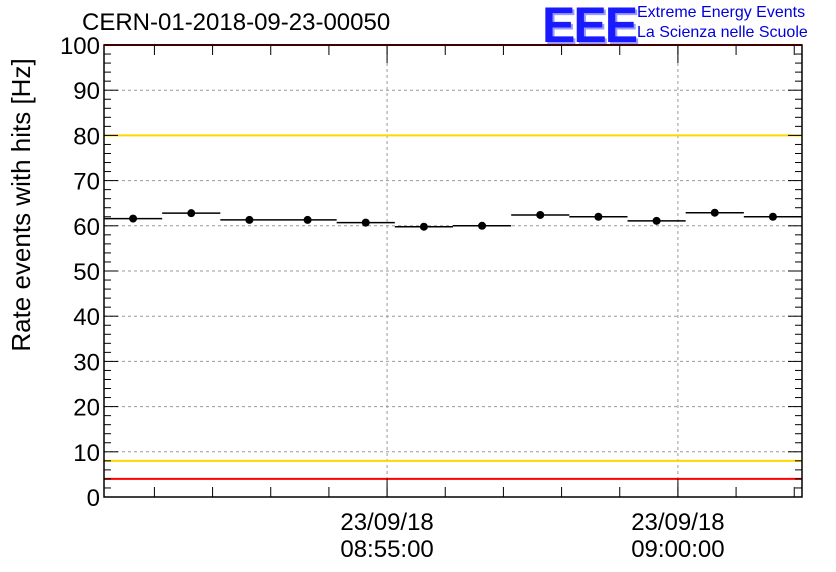  What do you see at coordinates (86, 408) in the screenshot?
I see `y-tick-label: 20` at bounding box center [86, 408].